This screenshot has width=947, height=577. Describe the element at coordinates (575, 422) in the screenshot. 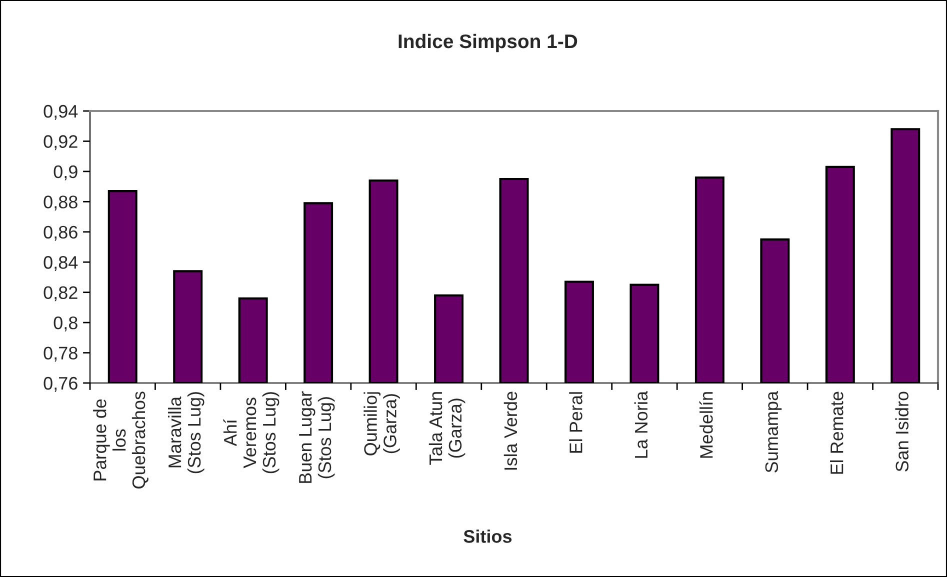

I see `x-tick-label: El Peral` at that location.